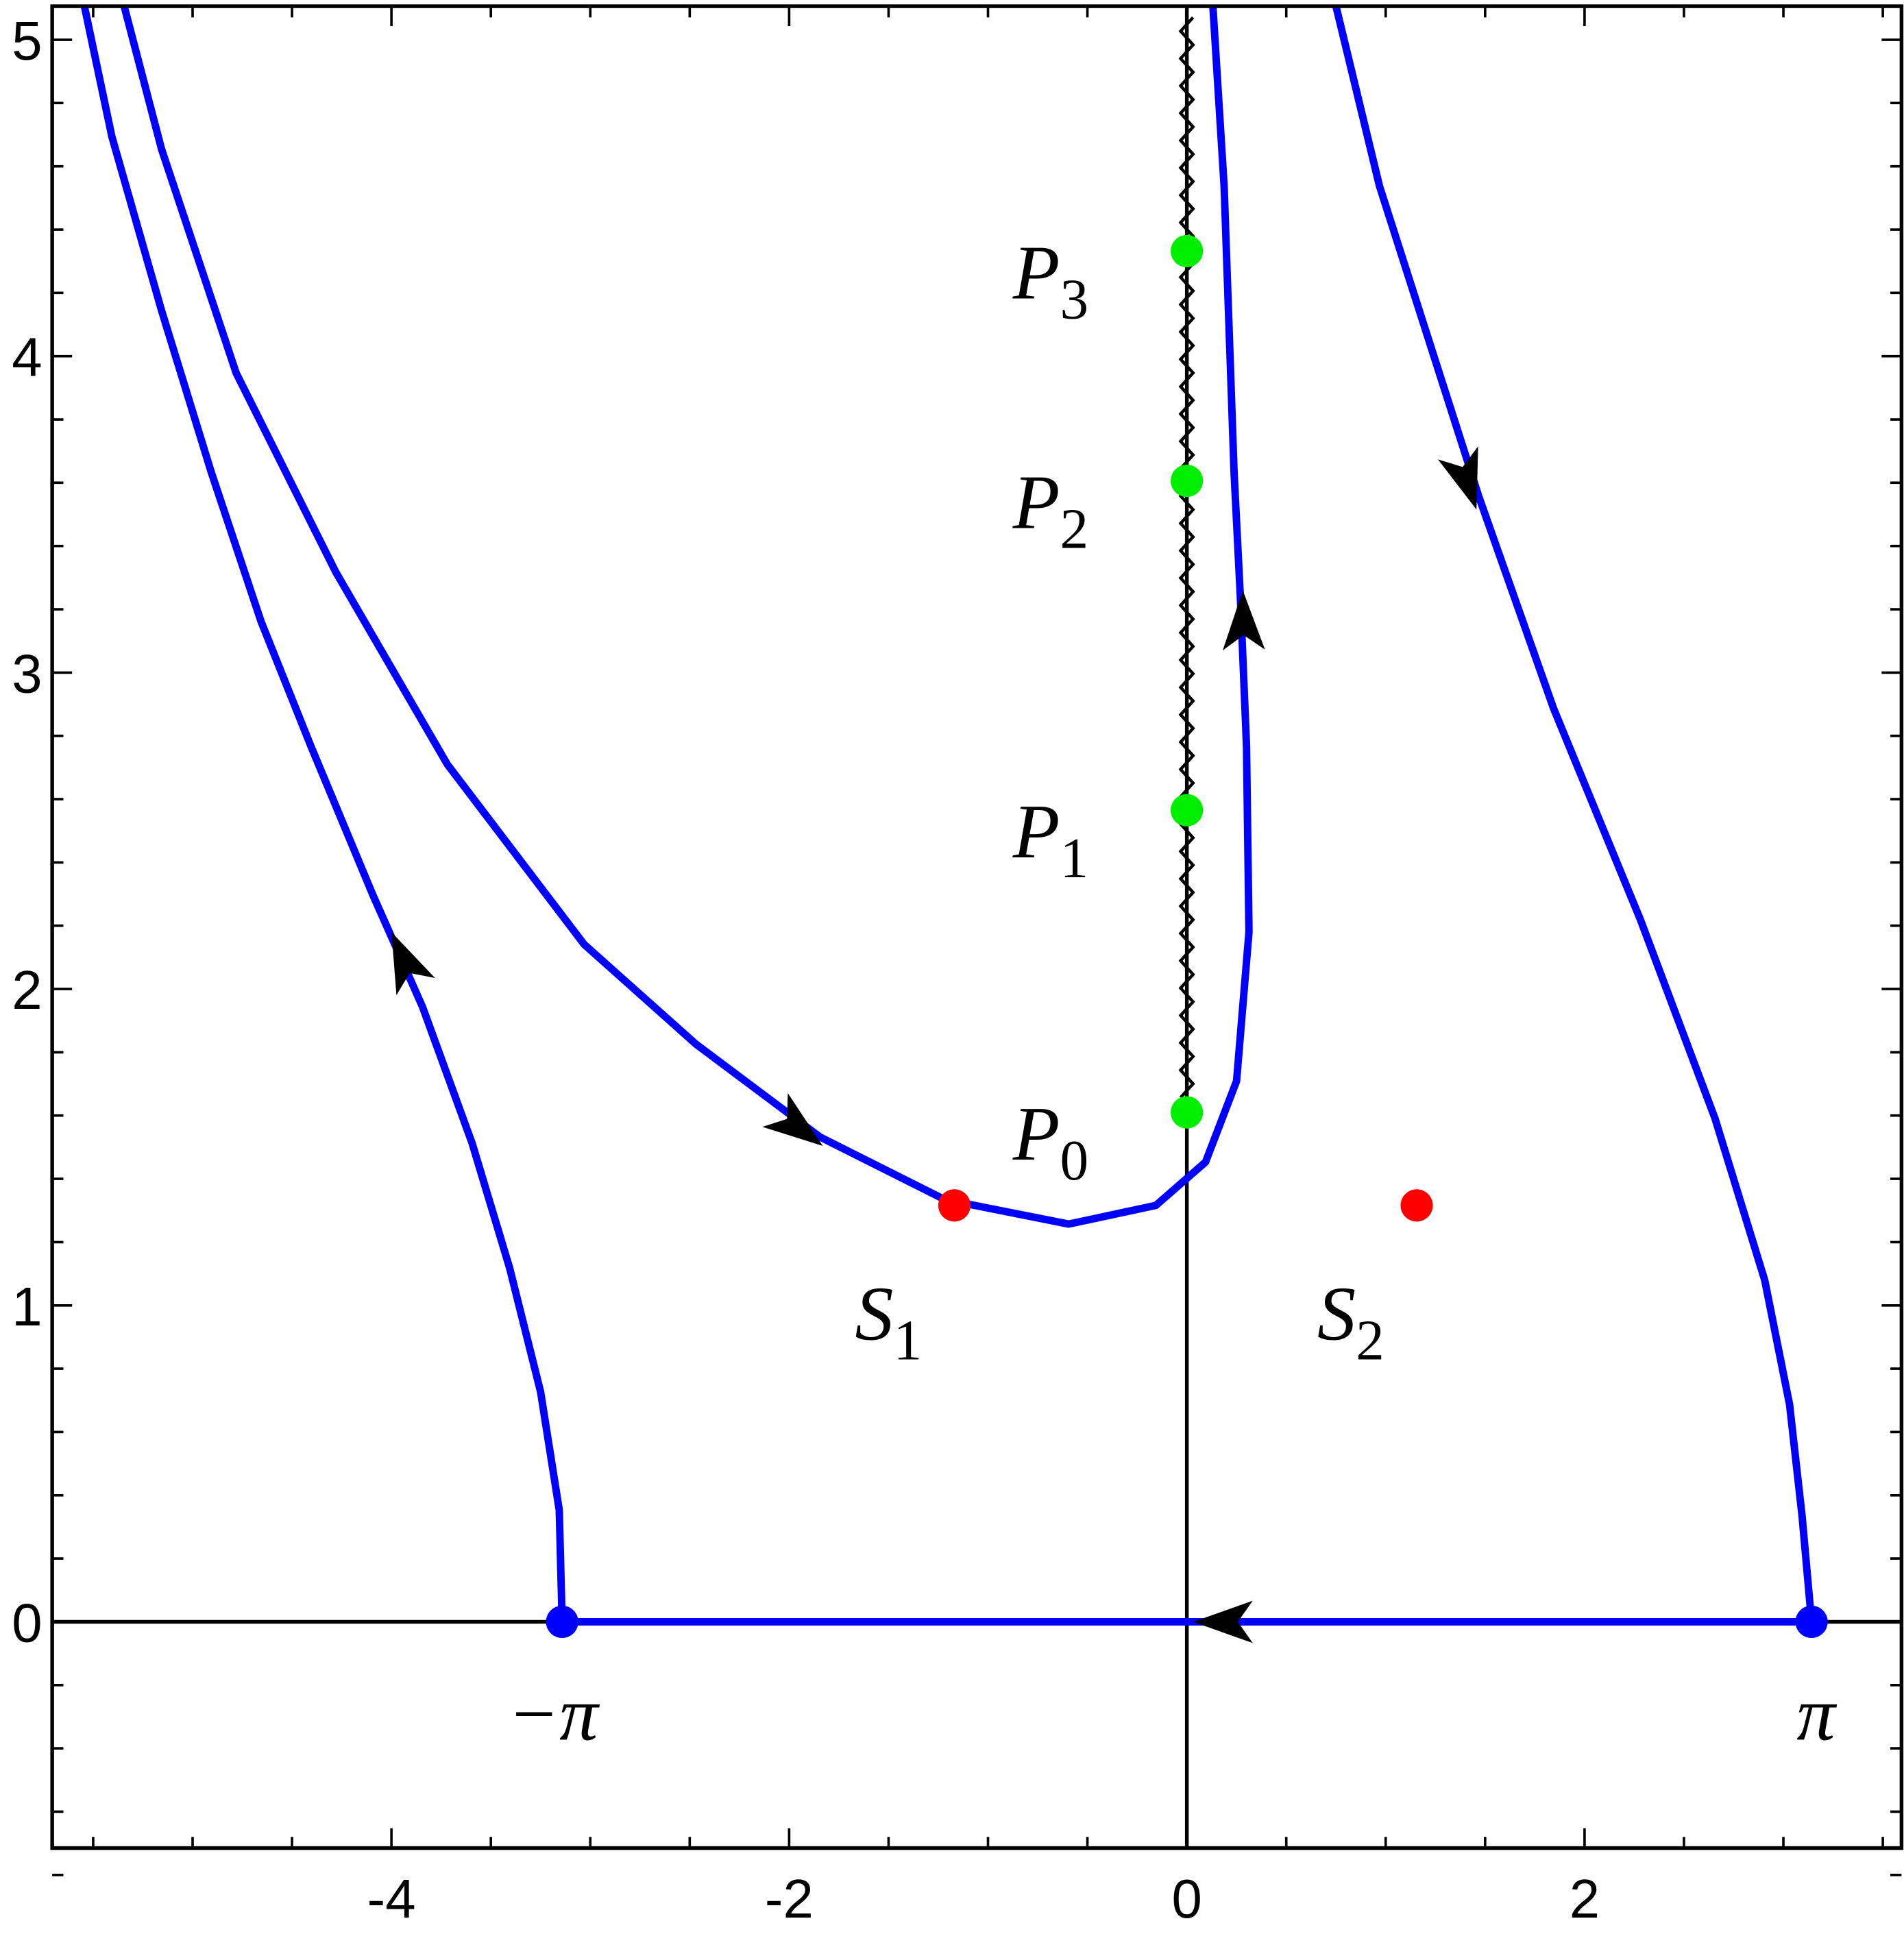 The height and width of the screenshot is (1945, 1904). Describe the element at coordinates (1074, 1160) in the screenshot. I see `label-subscript: 0` at that location.